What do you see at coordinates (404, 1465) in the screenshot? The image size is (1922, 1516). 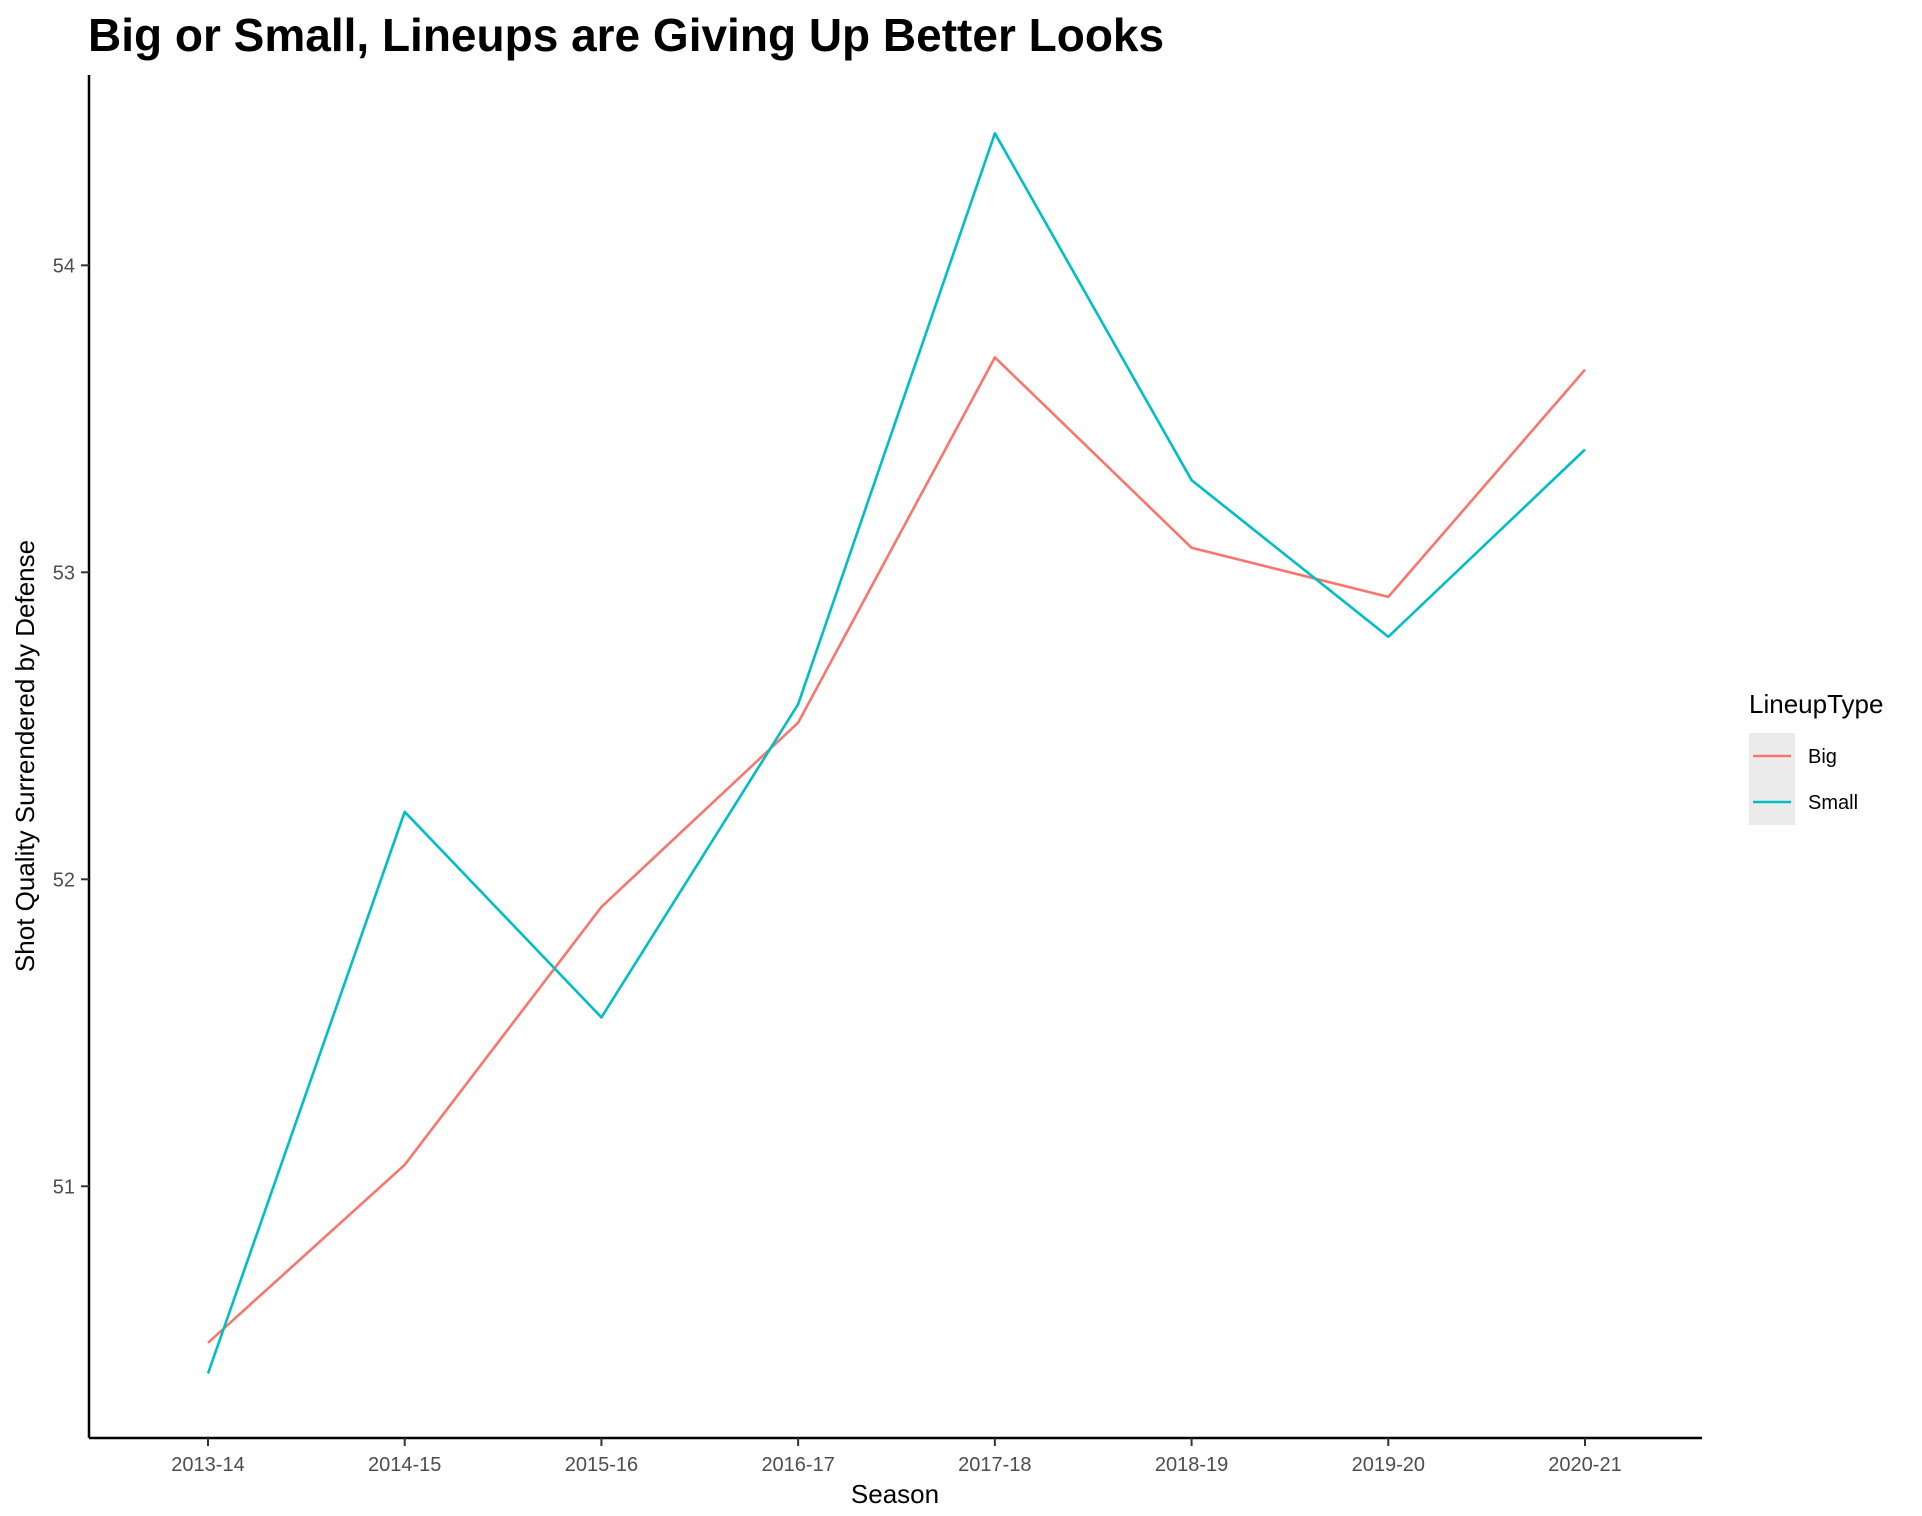 I see `x-tick-label: 2014-15` at bounding box center [404, 1465].